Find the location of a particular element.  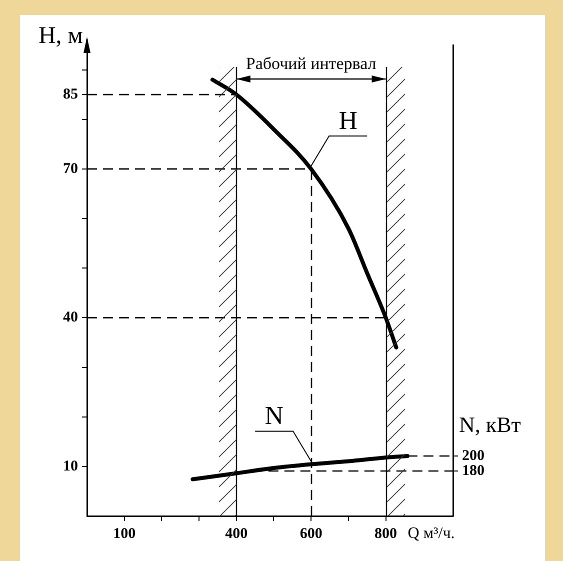

y2-tick-label: 200 is located at coordinates (473, 456).